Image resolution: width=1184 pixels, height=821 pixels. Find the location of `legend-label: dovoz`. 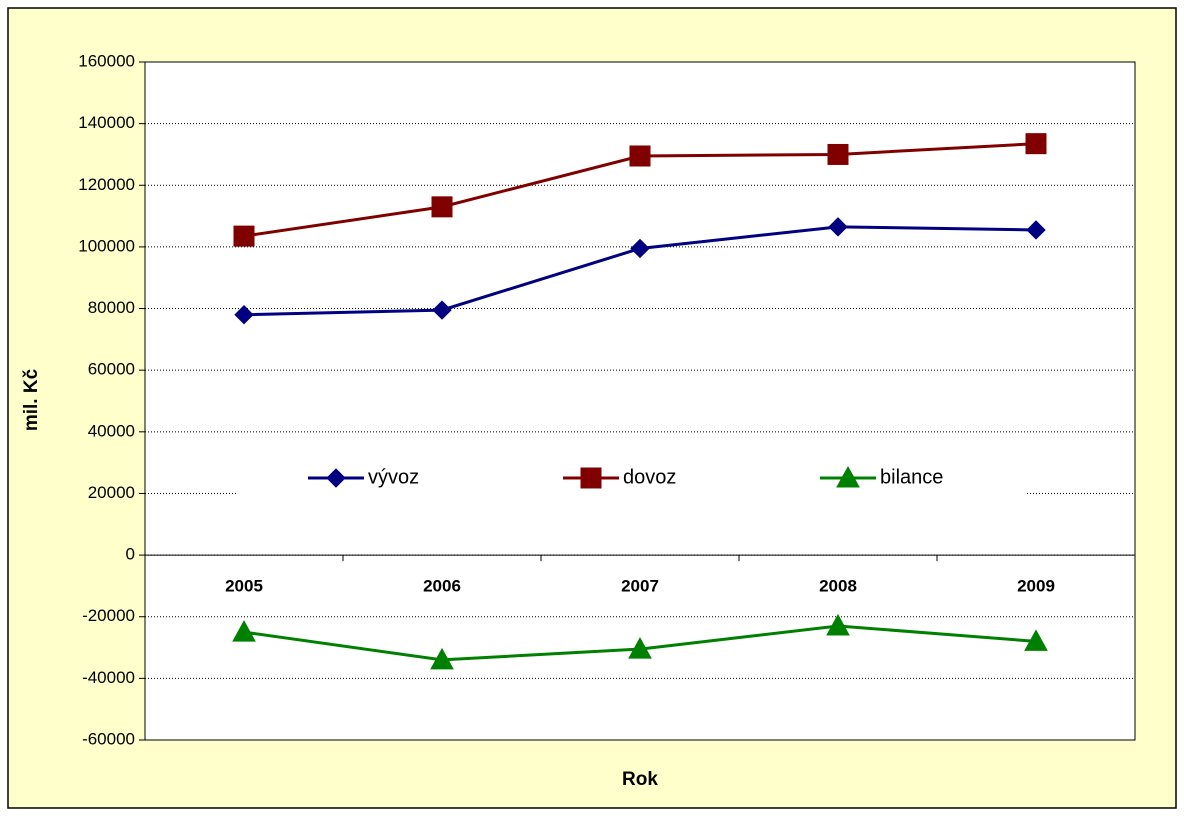

legend-label: dovoz is located at coordinates (649, 477).